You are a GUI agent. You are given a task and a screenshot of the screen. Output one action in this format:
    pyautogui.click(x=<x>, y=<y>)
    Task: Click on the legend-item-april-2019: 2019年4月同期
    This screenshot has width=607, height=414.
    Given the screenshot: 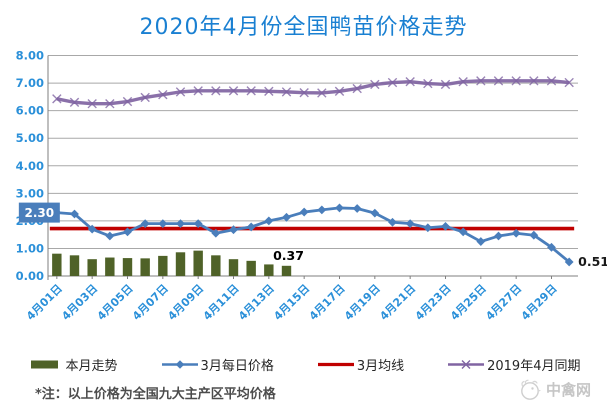 What is the action you would take?
    pyautogui.click(x=514, y=364)
    